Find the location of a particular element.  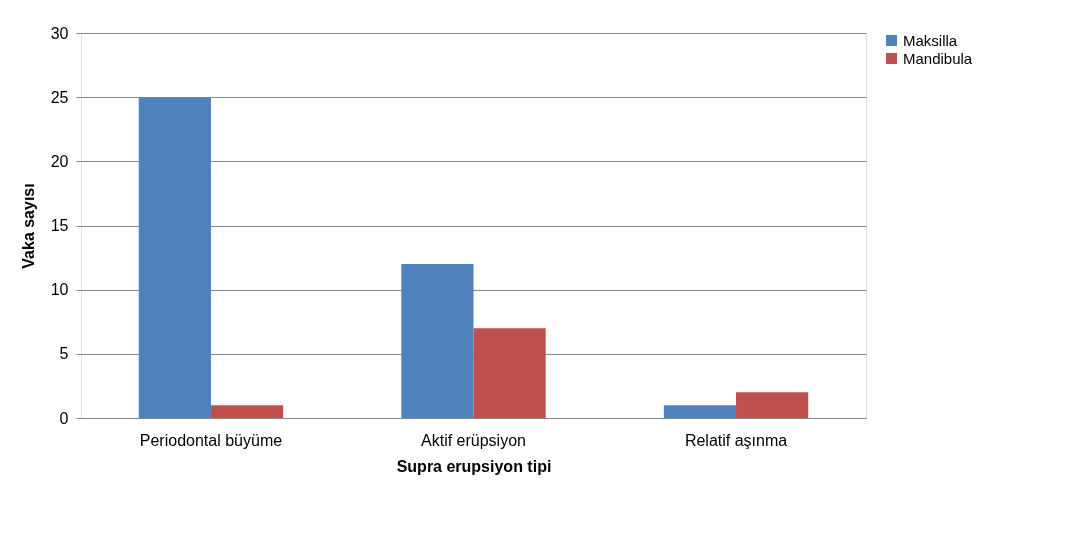

y-tick-label: 10 is located at coordinates (59, 290).